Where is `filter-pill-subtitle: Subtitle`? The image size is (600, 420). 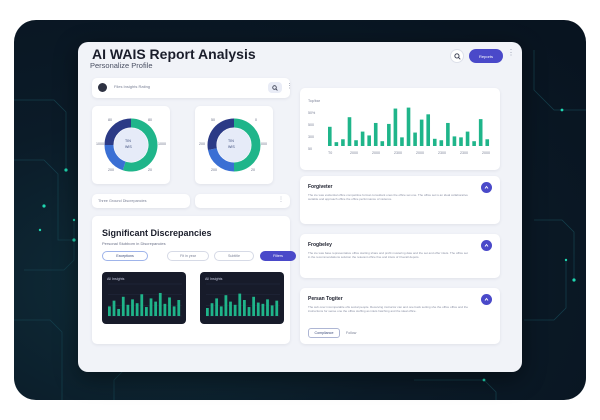 filter-pill-subtitle: Subtitle is located at coordinates (234, 256).